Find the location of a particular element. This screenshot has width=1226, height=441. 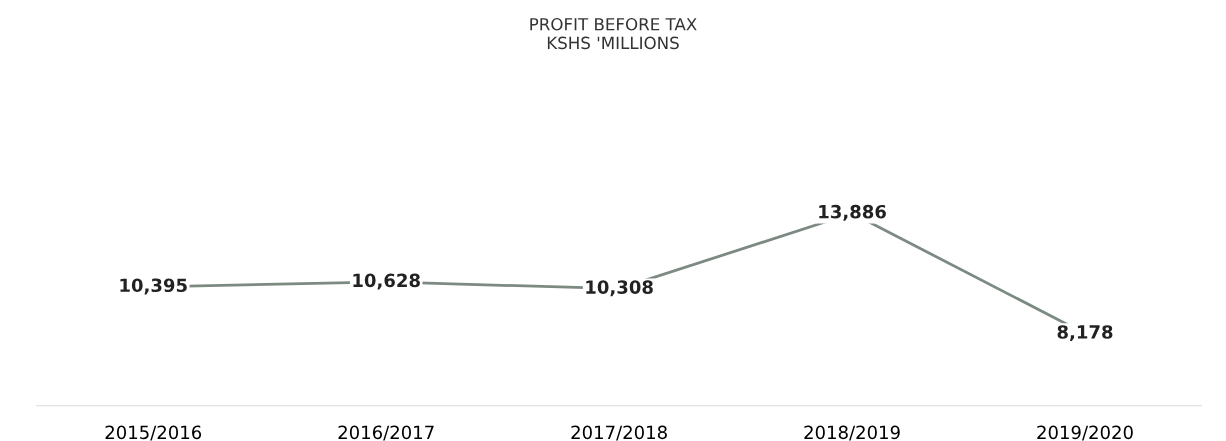

chart-title: PROFIT BEFORE TAX KSHS 'MILLIONS is located at coordinates (613, 33).